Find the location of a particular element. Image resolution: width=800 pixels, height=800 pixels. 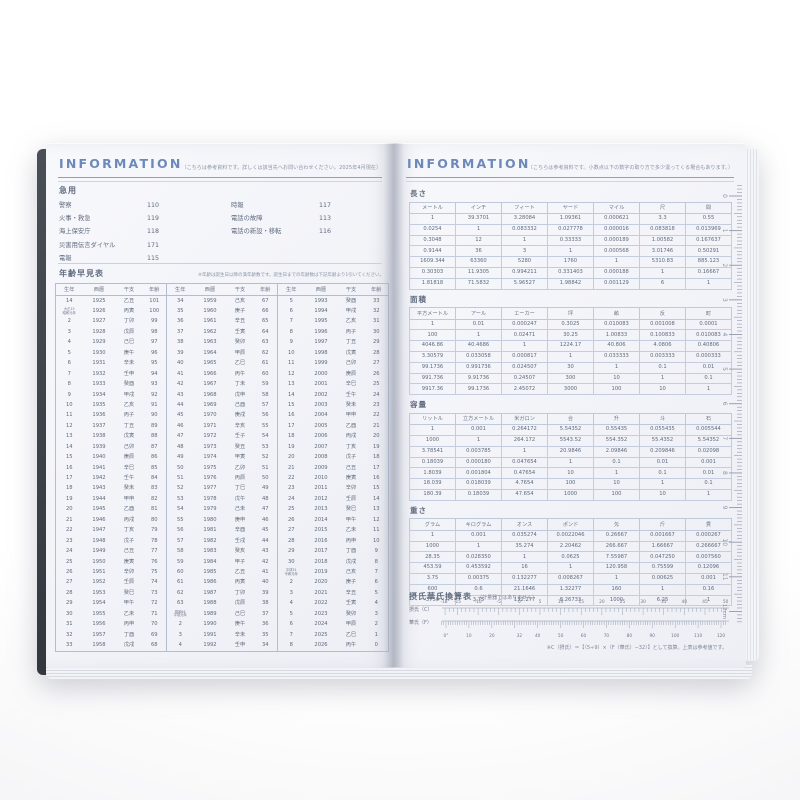

conversion-table-cell: 1.00833 is located at coordinates (616, 335).